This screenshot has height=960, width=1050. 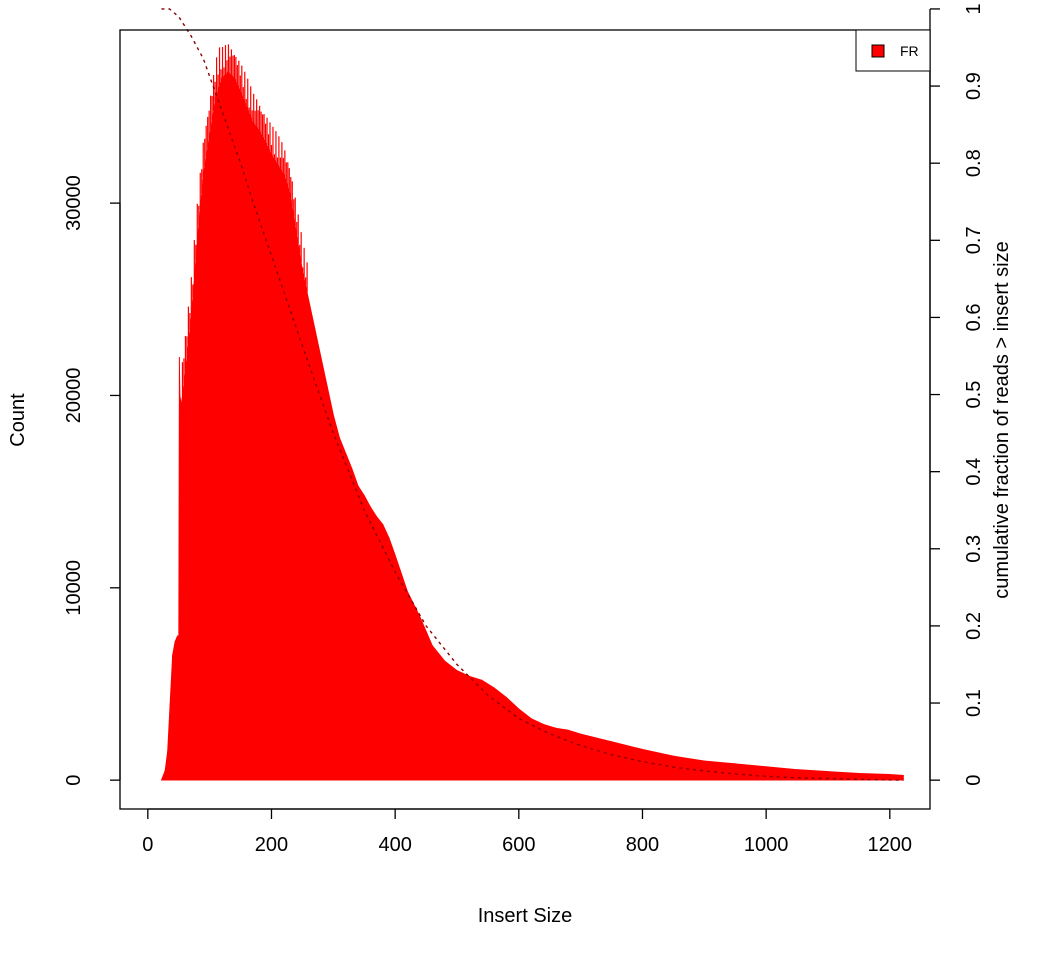 What do you see at coordinates (878, 51) in the screenshot?
I see `legend-swatch-fr` at bounding box center [878, 51].